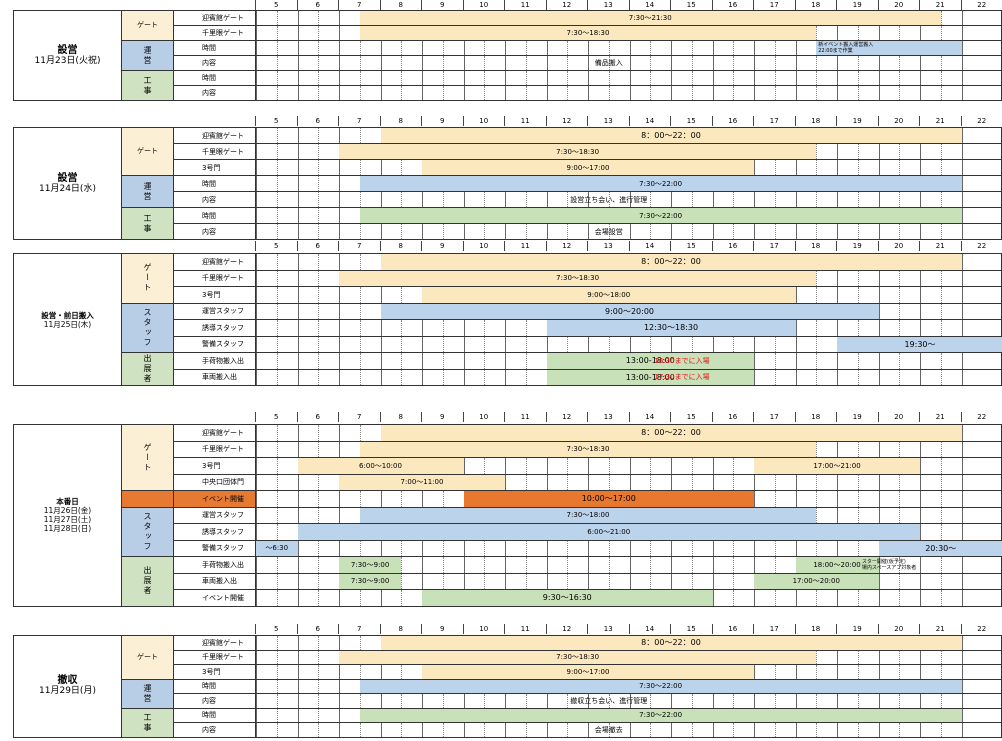 This screenshot has width=1002, height=741. I want to click on hour-label: 18, so click(815, 246).